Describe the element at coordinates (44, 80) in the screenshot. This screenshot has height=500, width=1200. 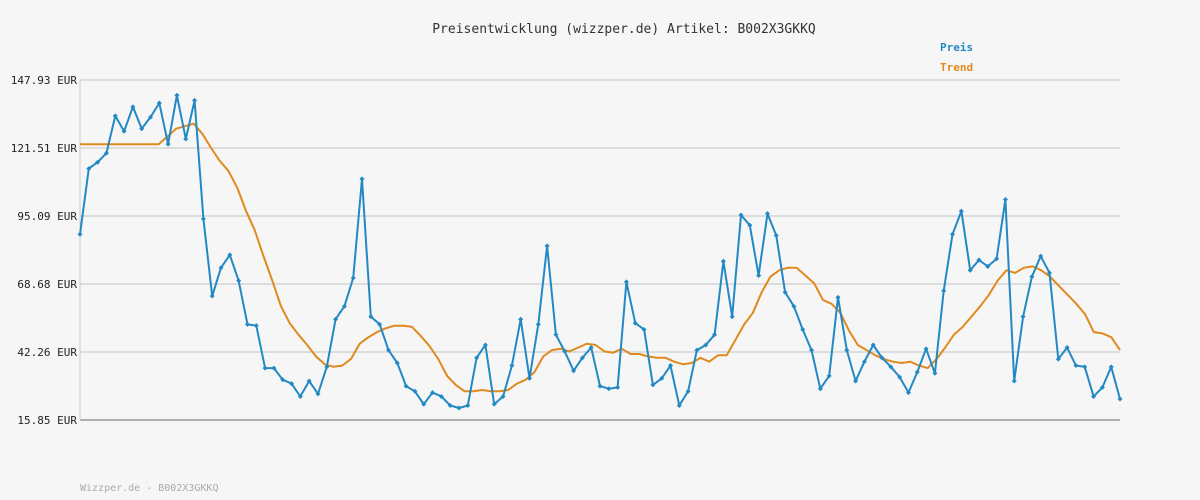
I see `y-tick-label: 147.93 EUR` at that location.